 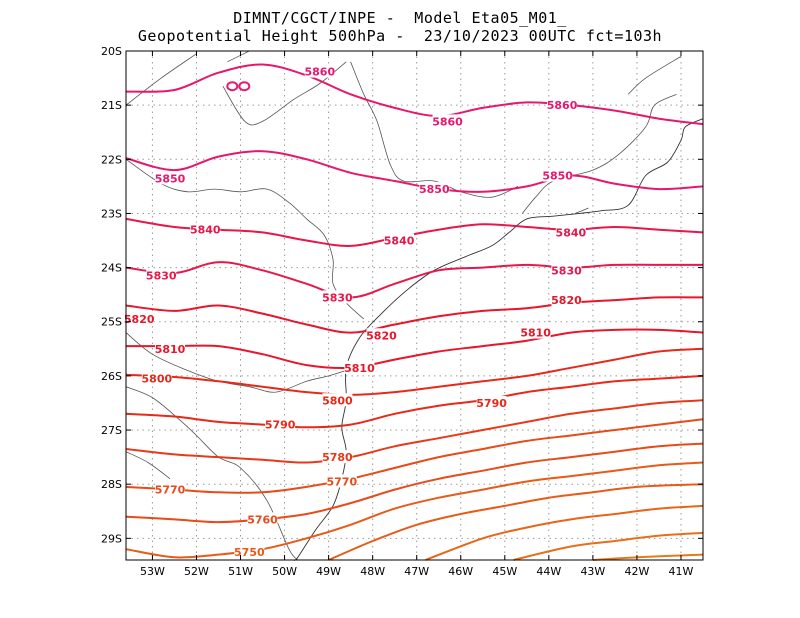 I want to click on lat-tick-label: 23S, so click(x=111, y=213).